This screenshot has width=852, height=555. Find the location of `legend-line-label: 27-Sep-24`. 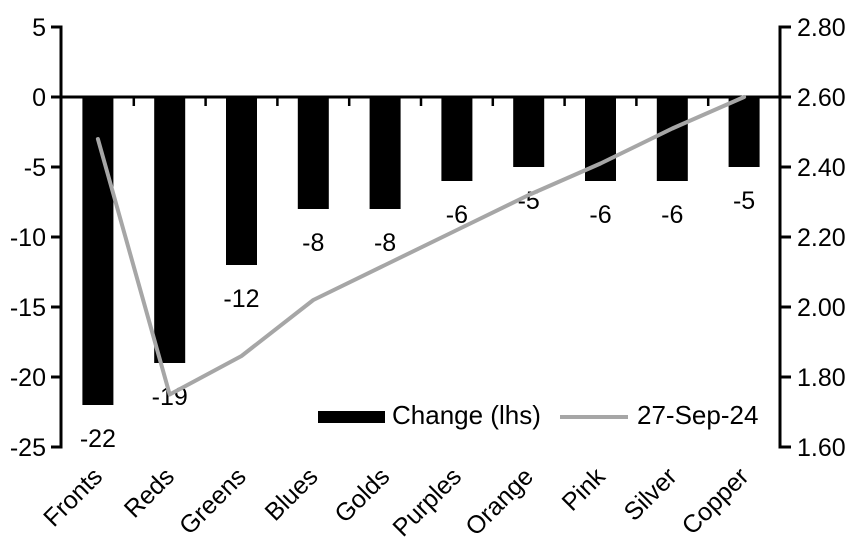

legend-line-label: 27-Sep-24 is located at coordinates (697, 415).